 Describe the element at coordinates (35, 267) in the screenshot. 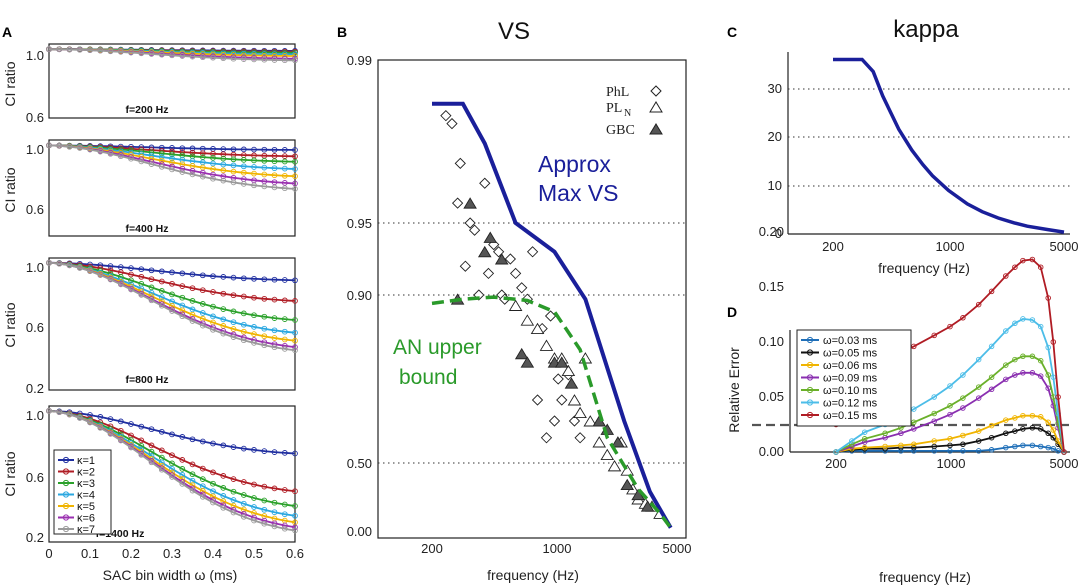

I see `a3-ytick-1.0: 1.0` at that location.